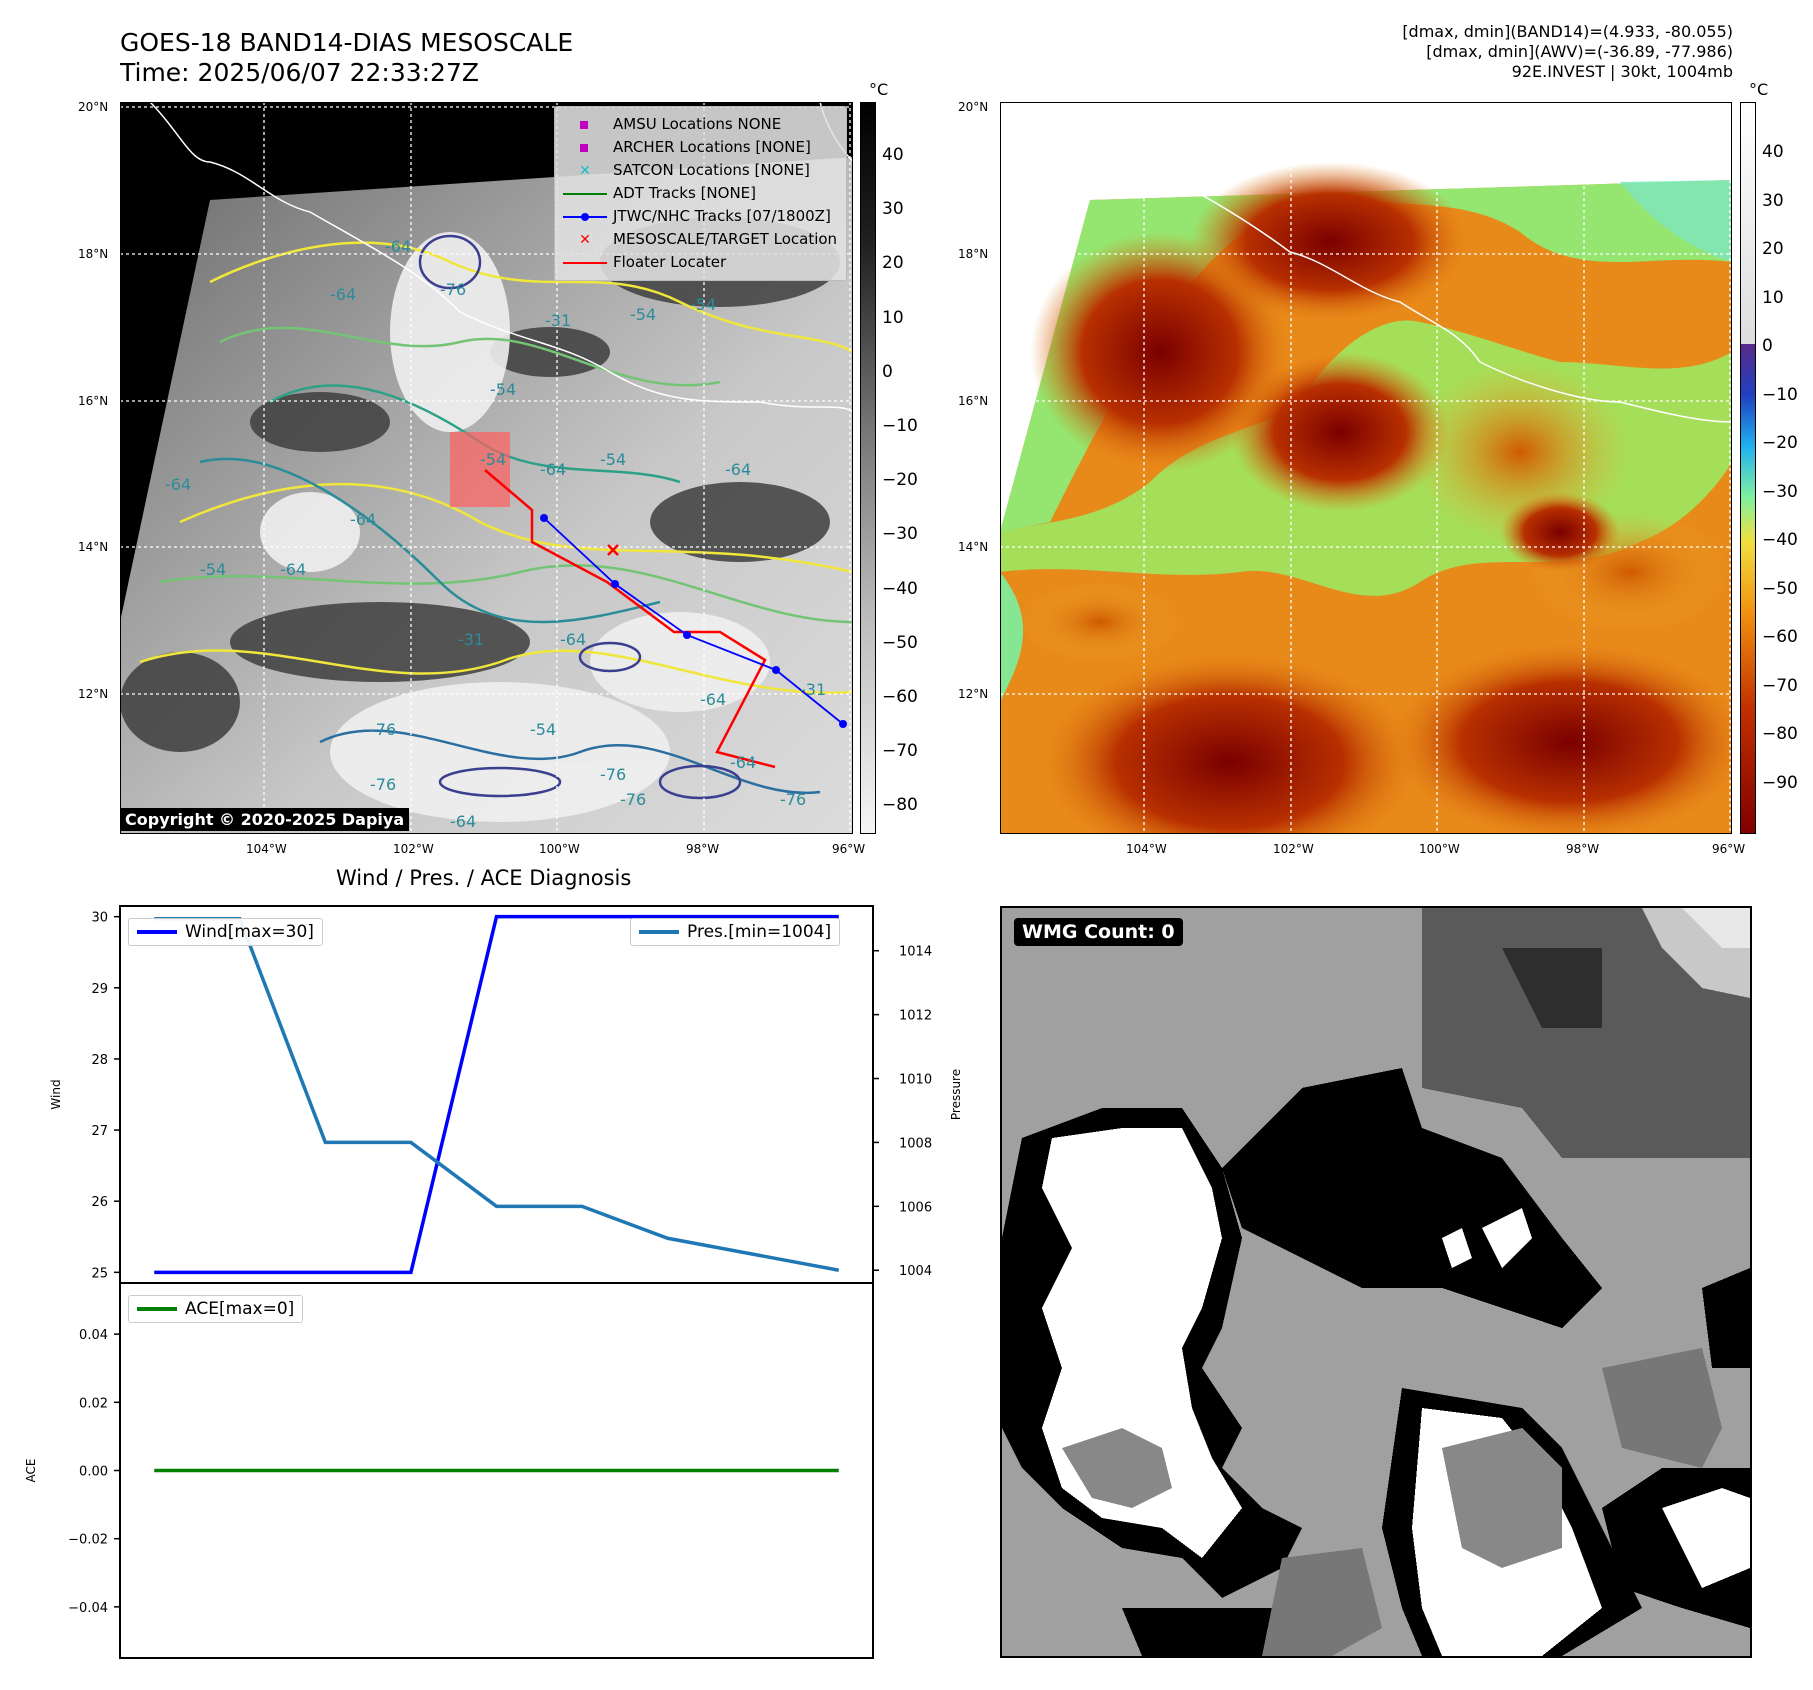 The height and width of the screenshot is (1690, 1813). Describe the element at coordinates (915, 1016) in the screenshot. I see `pressure-ytick-label: 1012` at that location.